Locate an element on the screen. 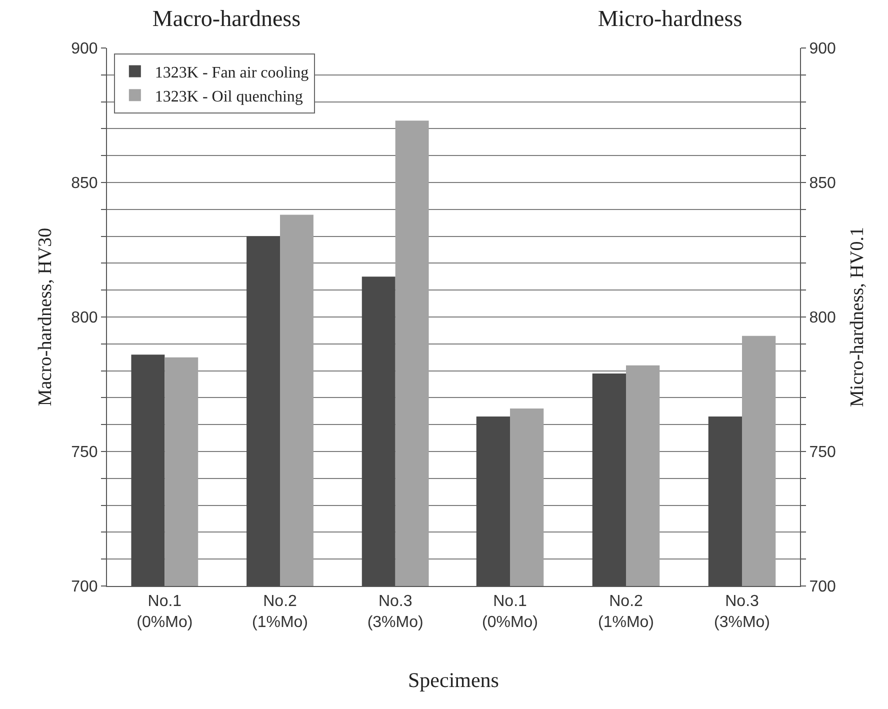 This screenshot has height=709, width=888. y2-tick-label: 750 is located at coordinates (822, 453).